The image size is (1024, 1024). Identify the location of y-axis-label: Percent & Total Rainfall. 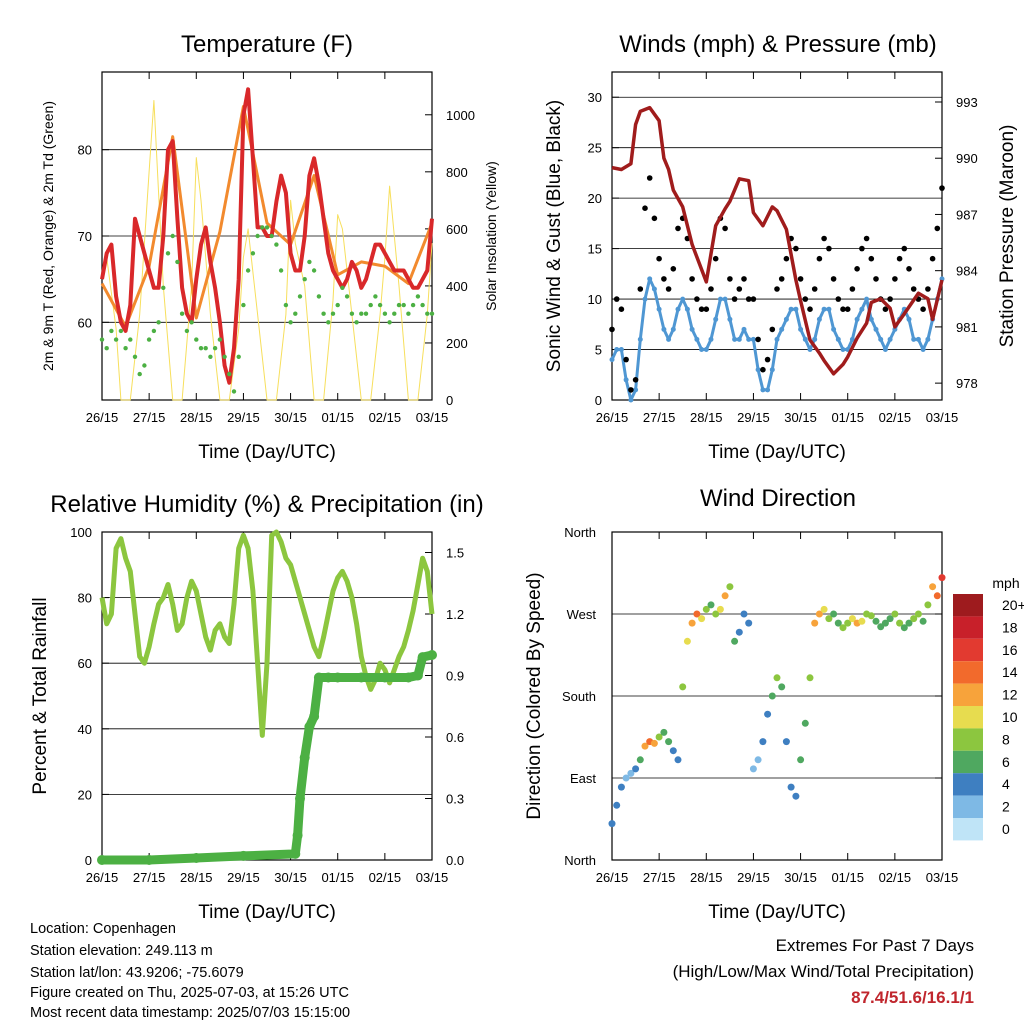
(40, 695).